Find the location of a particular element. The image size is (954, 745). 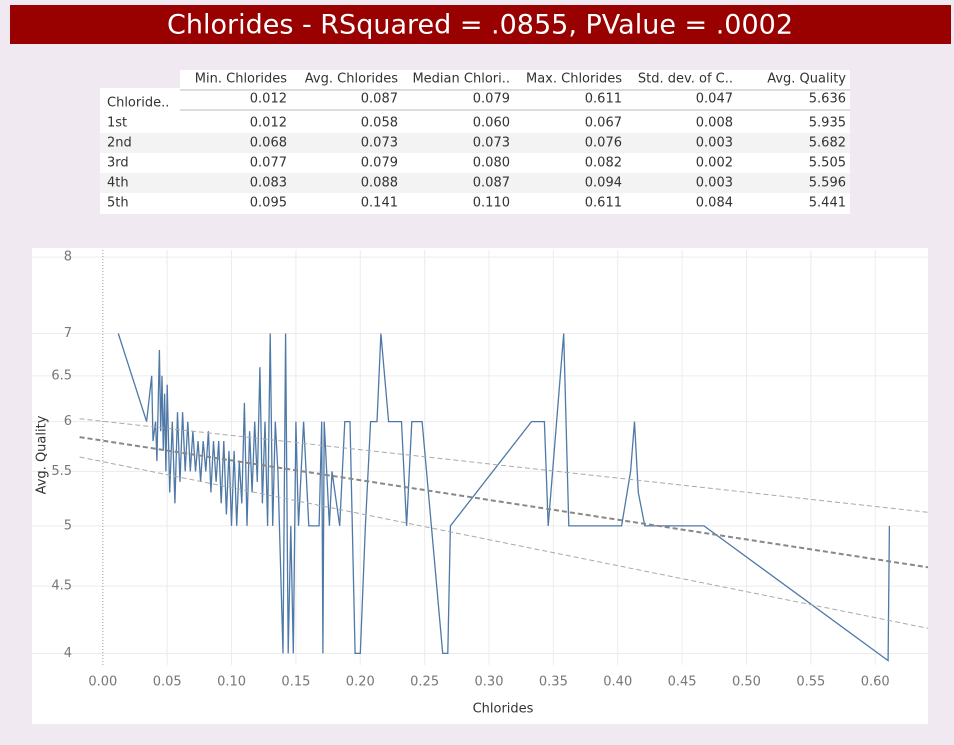

cell: 5.505 is located at coordinates (827, 163).